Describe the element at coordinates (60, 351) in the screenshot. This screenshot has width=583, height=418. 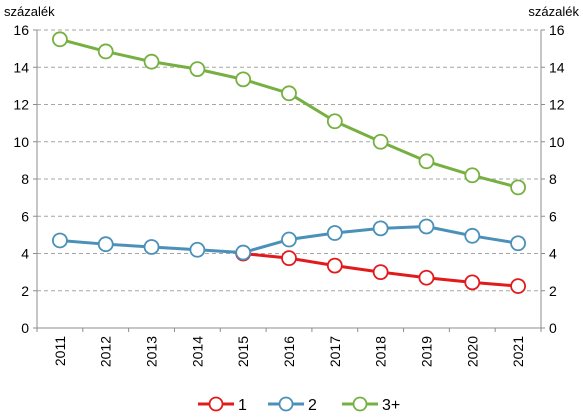
I see `x-tick-label: 2011` at that location.